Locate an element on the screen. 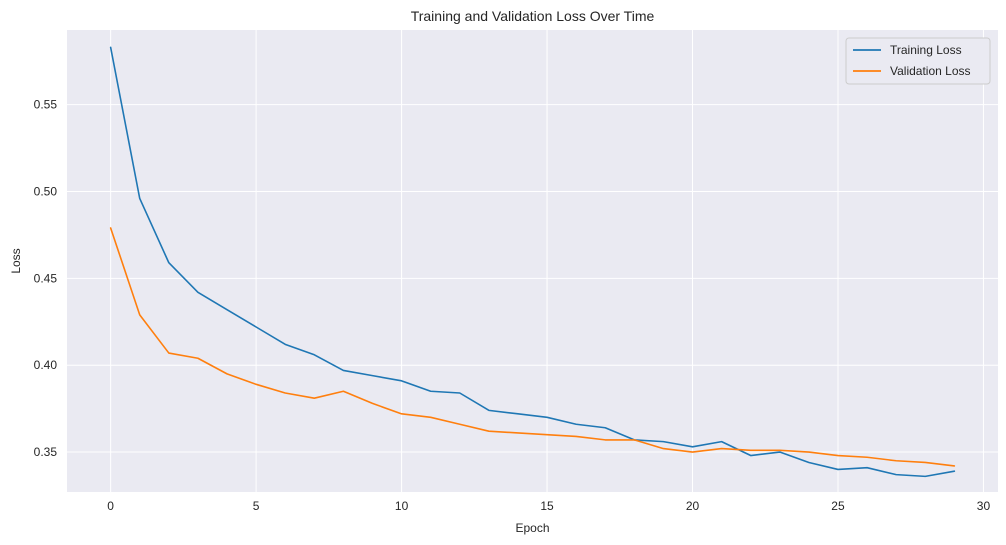 The height and width of the screenshot is (545, 1006). y-tick-label: 0.50 is located at coordinates (46, 192).